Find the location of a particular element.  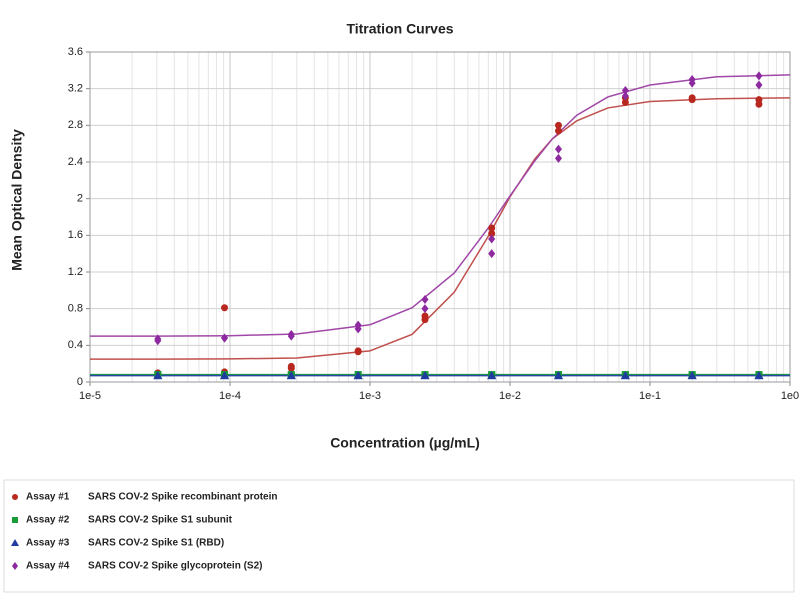

y-tick-label: 3.6 is located at coordinates (75, 52).